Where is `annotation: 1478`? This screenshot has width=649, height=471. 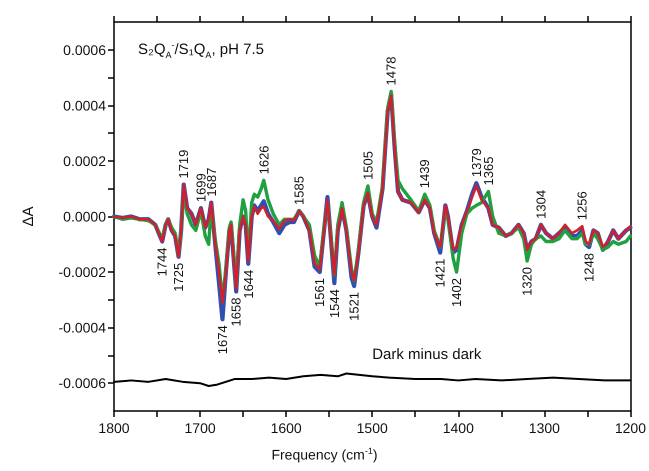
annotation: 1478 is located at coordinates (391, 71).